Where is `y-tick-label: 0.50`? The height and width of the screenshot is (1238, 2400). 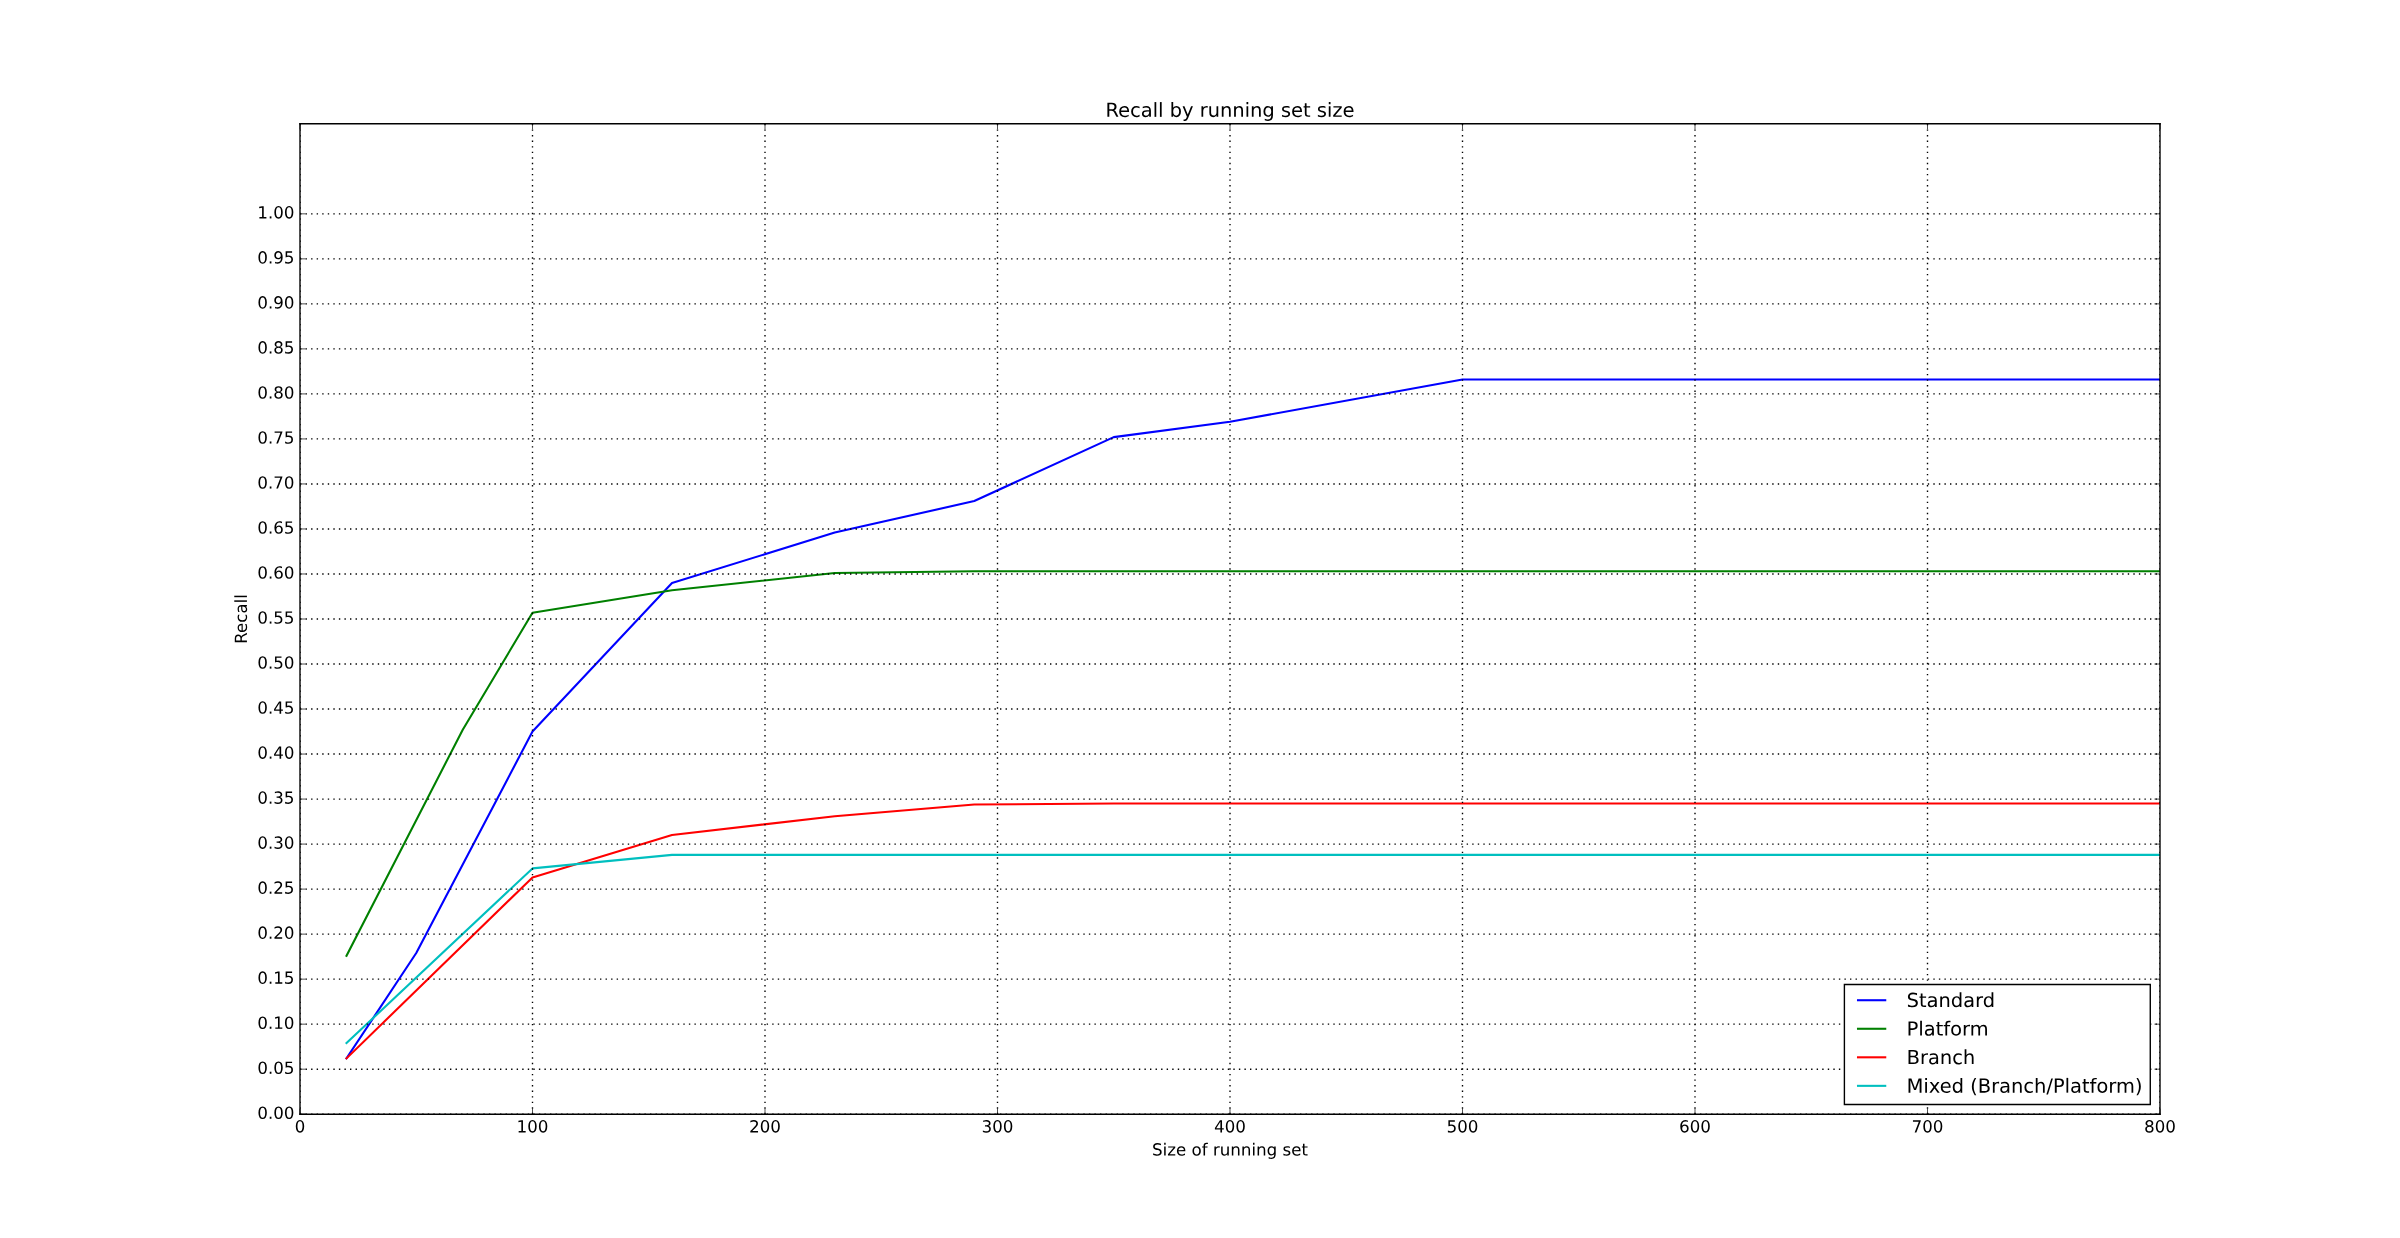 y-tick-label: 0.50 is located at coordinates (276, 662).